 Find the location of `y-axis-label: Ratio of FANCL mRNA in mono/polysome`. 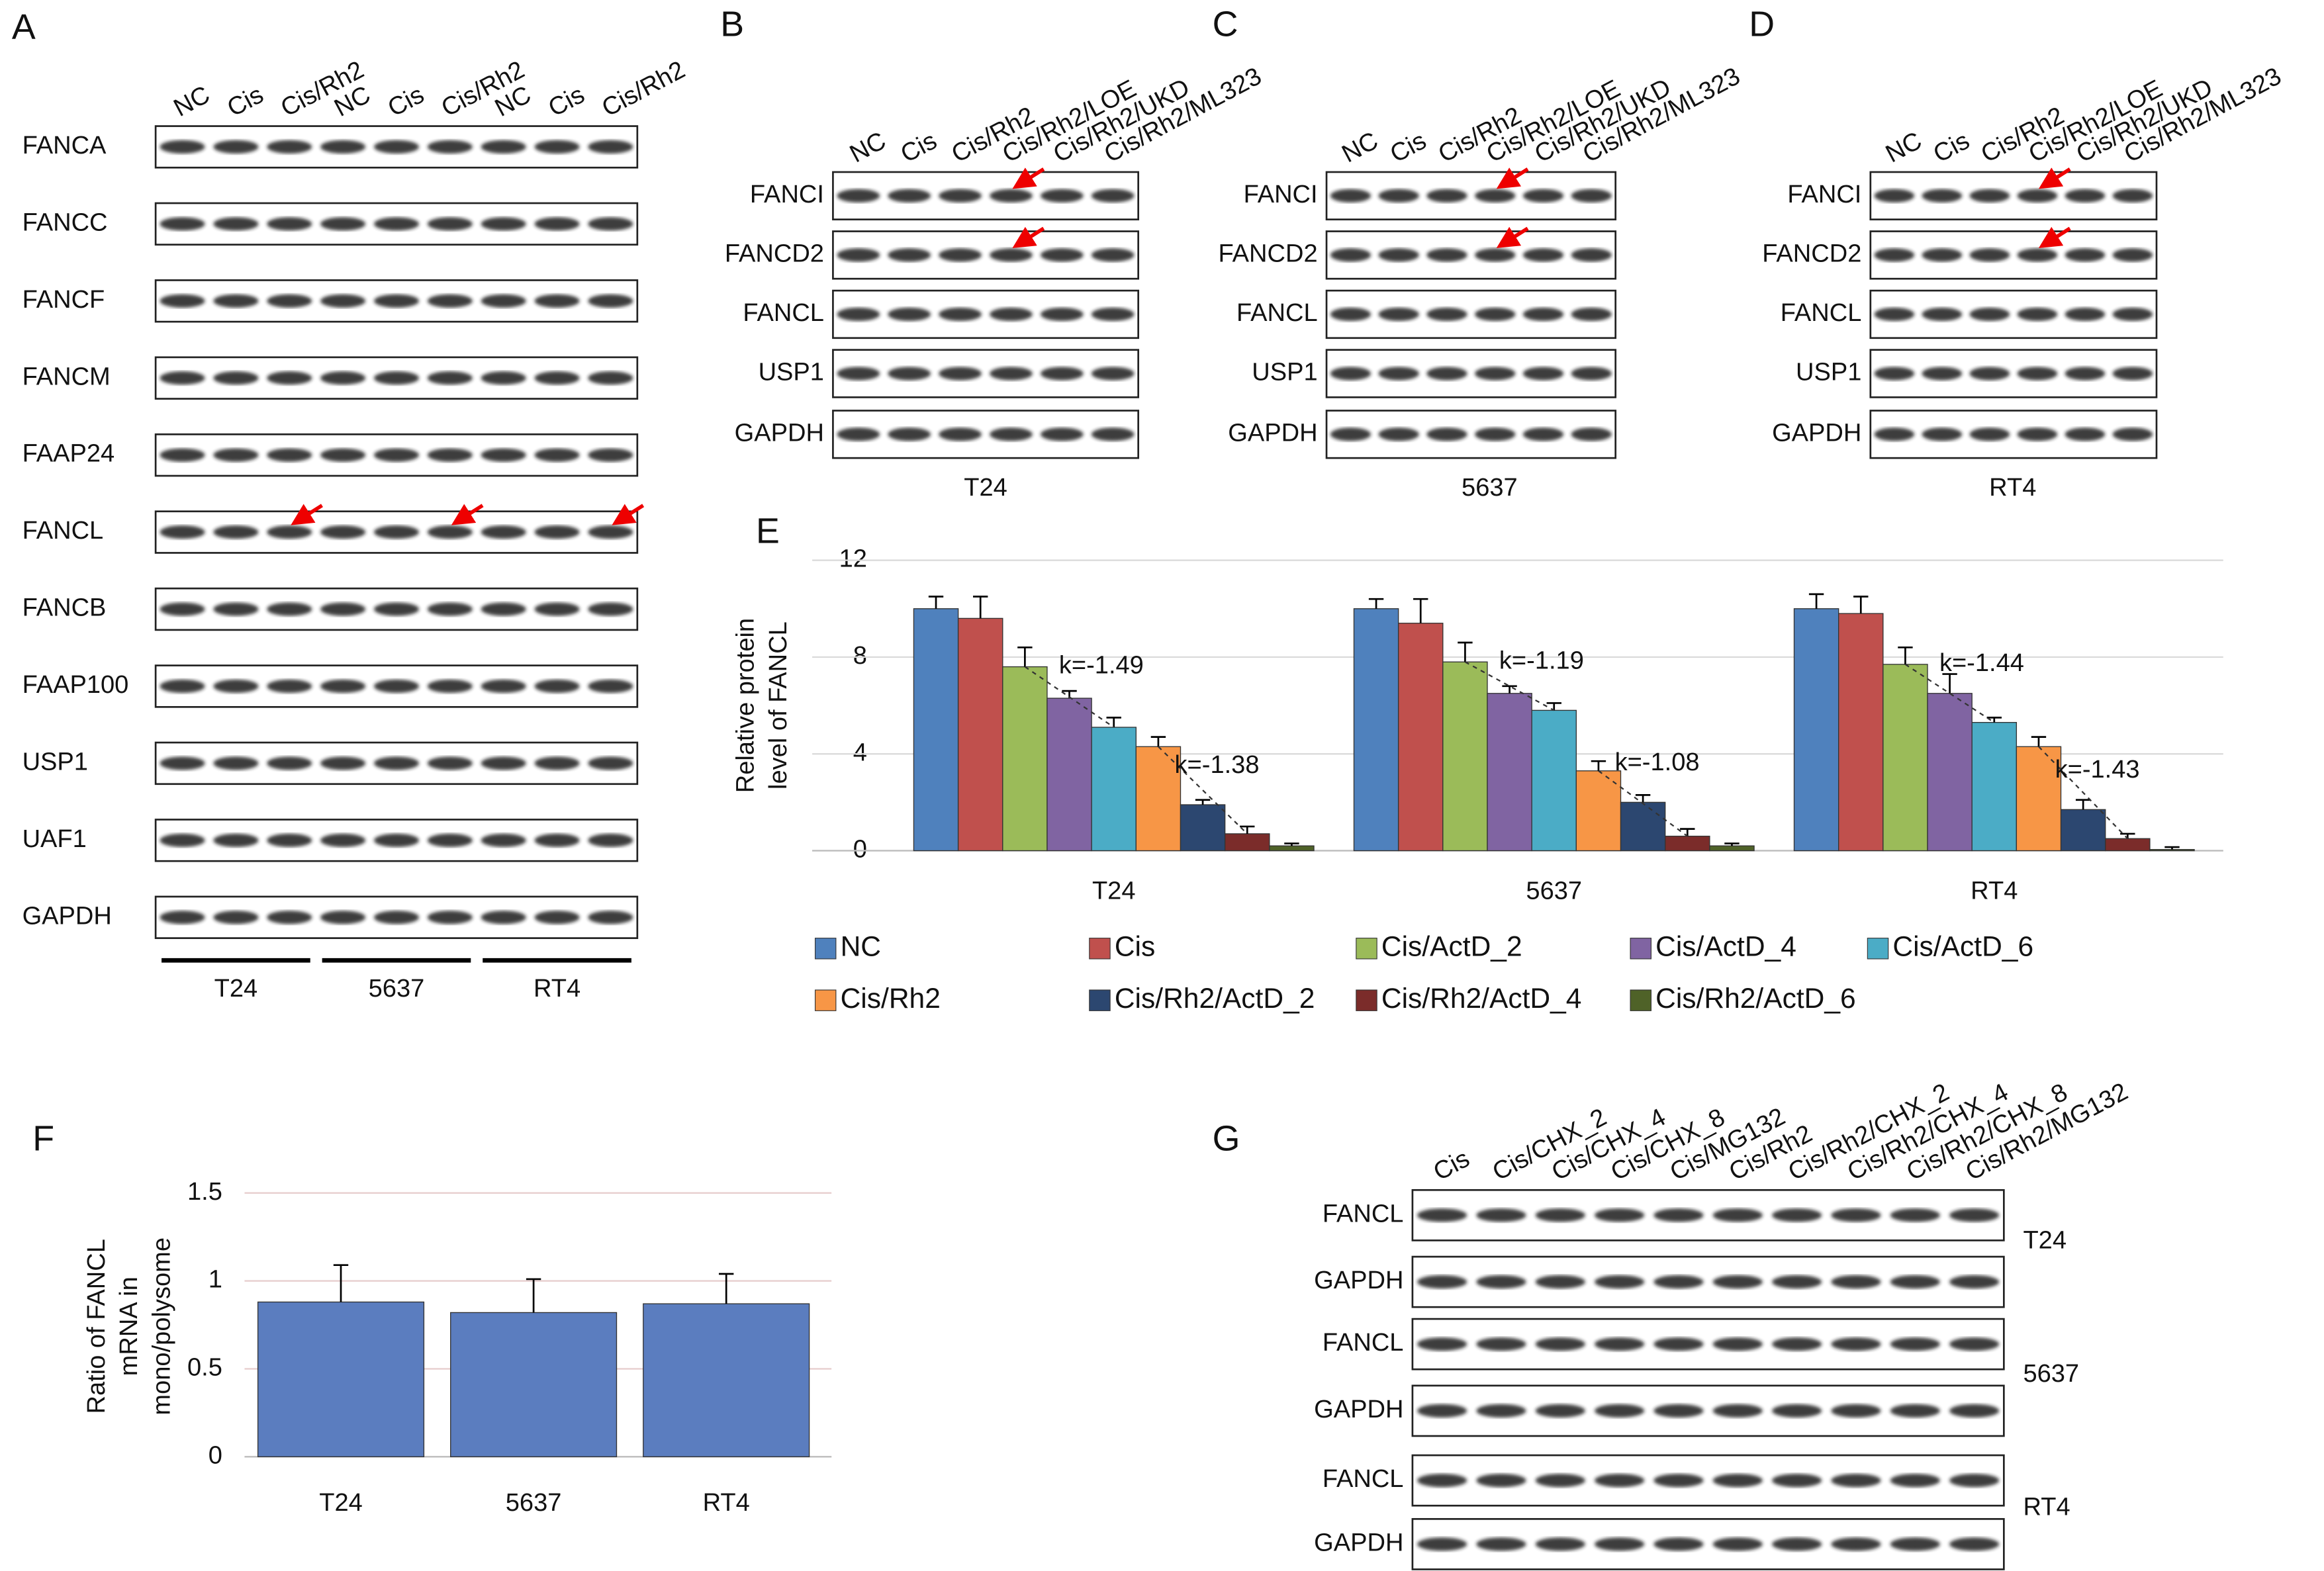

y-axis-label: Ratio of FANCL mRNA in mono/polysome is located at coordinates (129, 1326).